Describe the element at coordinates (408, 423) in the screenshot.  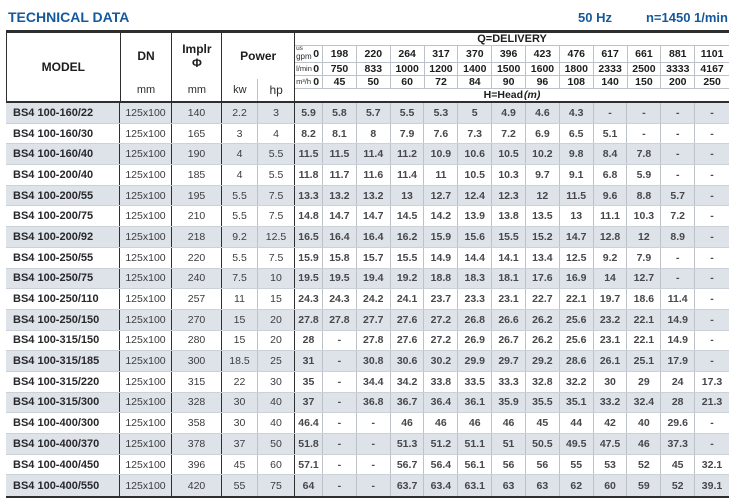
I see `head-cell: 46` at that location.